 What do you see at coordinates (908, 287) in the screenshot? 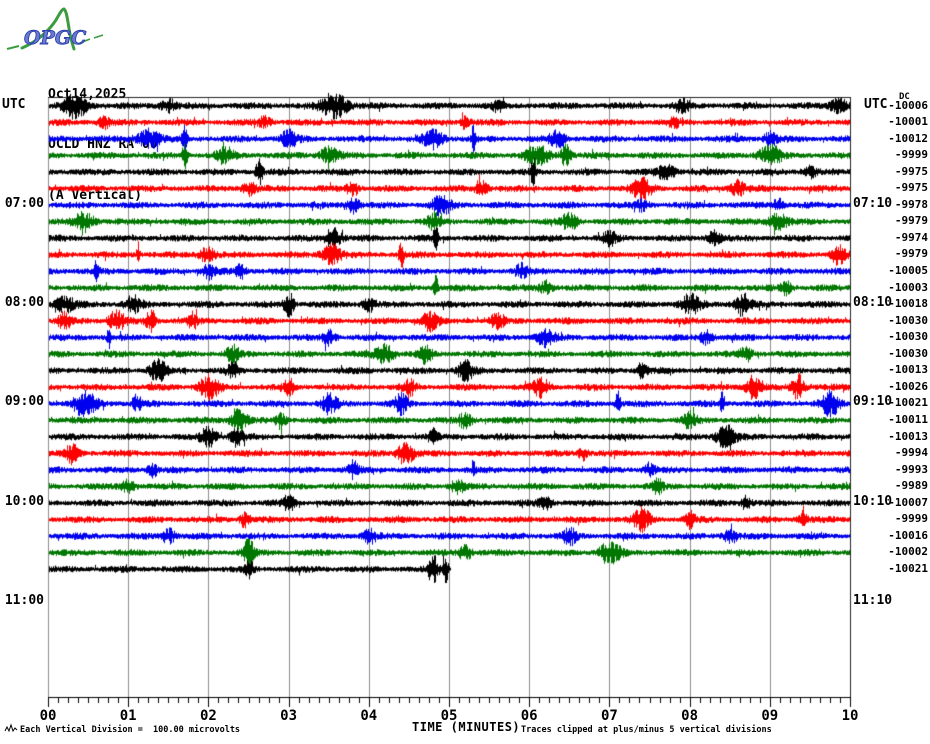
I see `dc-value: -10003` at bounding box center [908, 287].